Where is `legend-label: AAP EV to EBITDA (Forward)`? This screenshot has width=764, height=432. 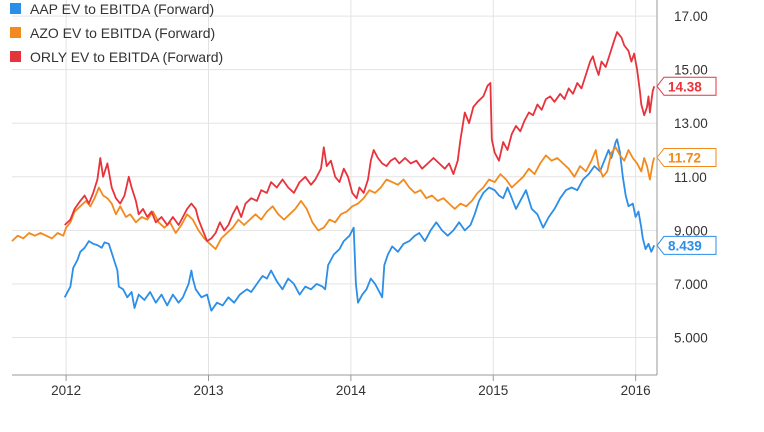
legend-label: AAP EV to EBITDA (Forward) is located at coordinates (122, 9).